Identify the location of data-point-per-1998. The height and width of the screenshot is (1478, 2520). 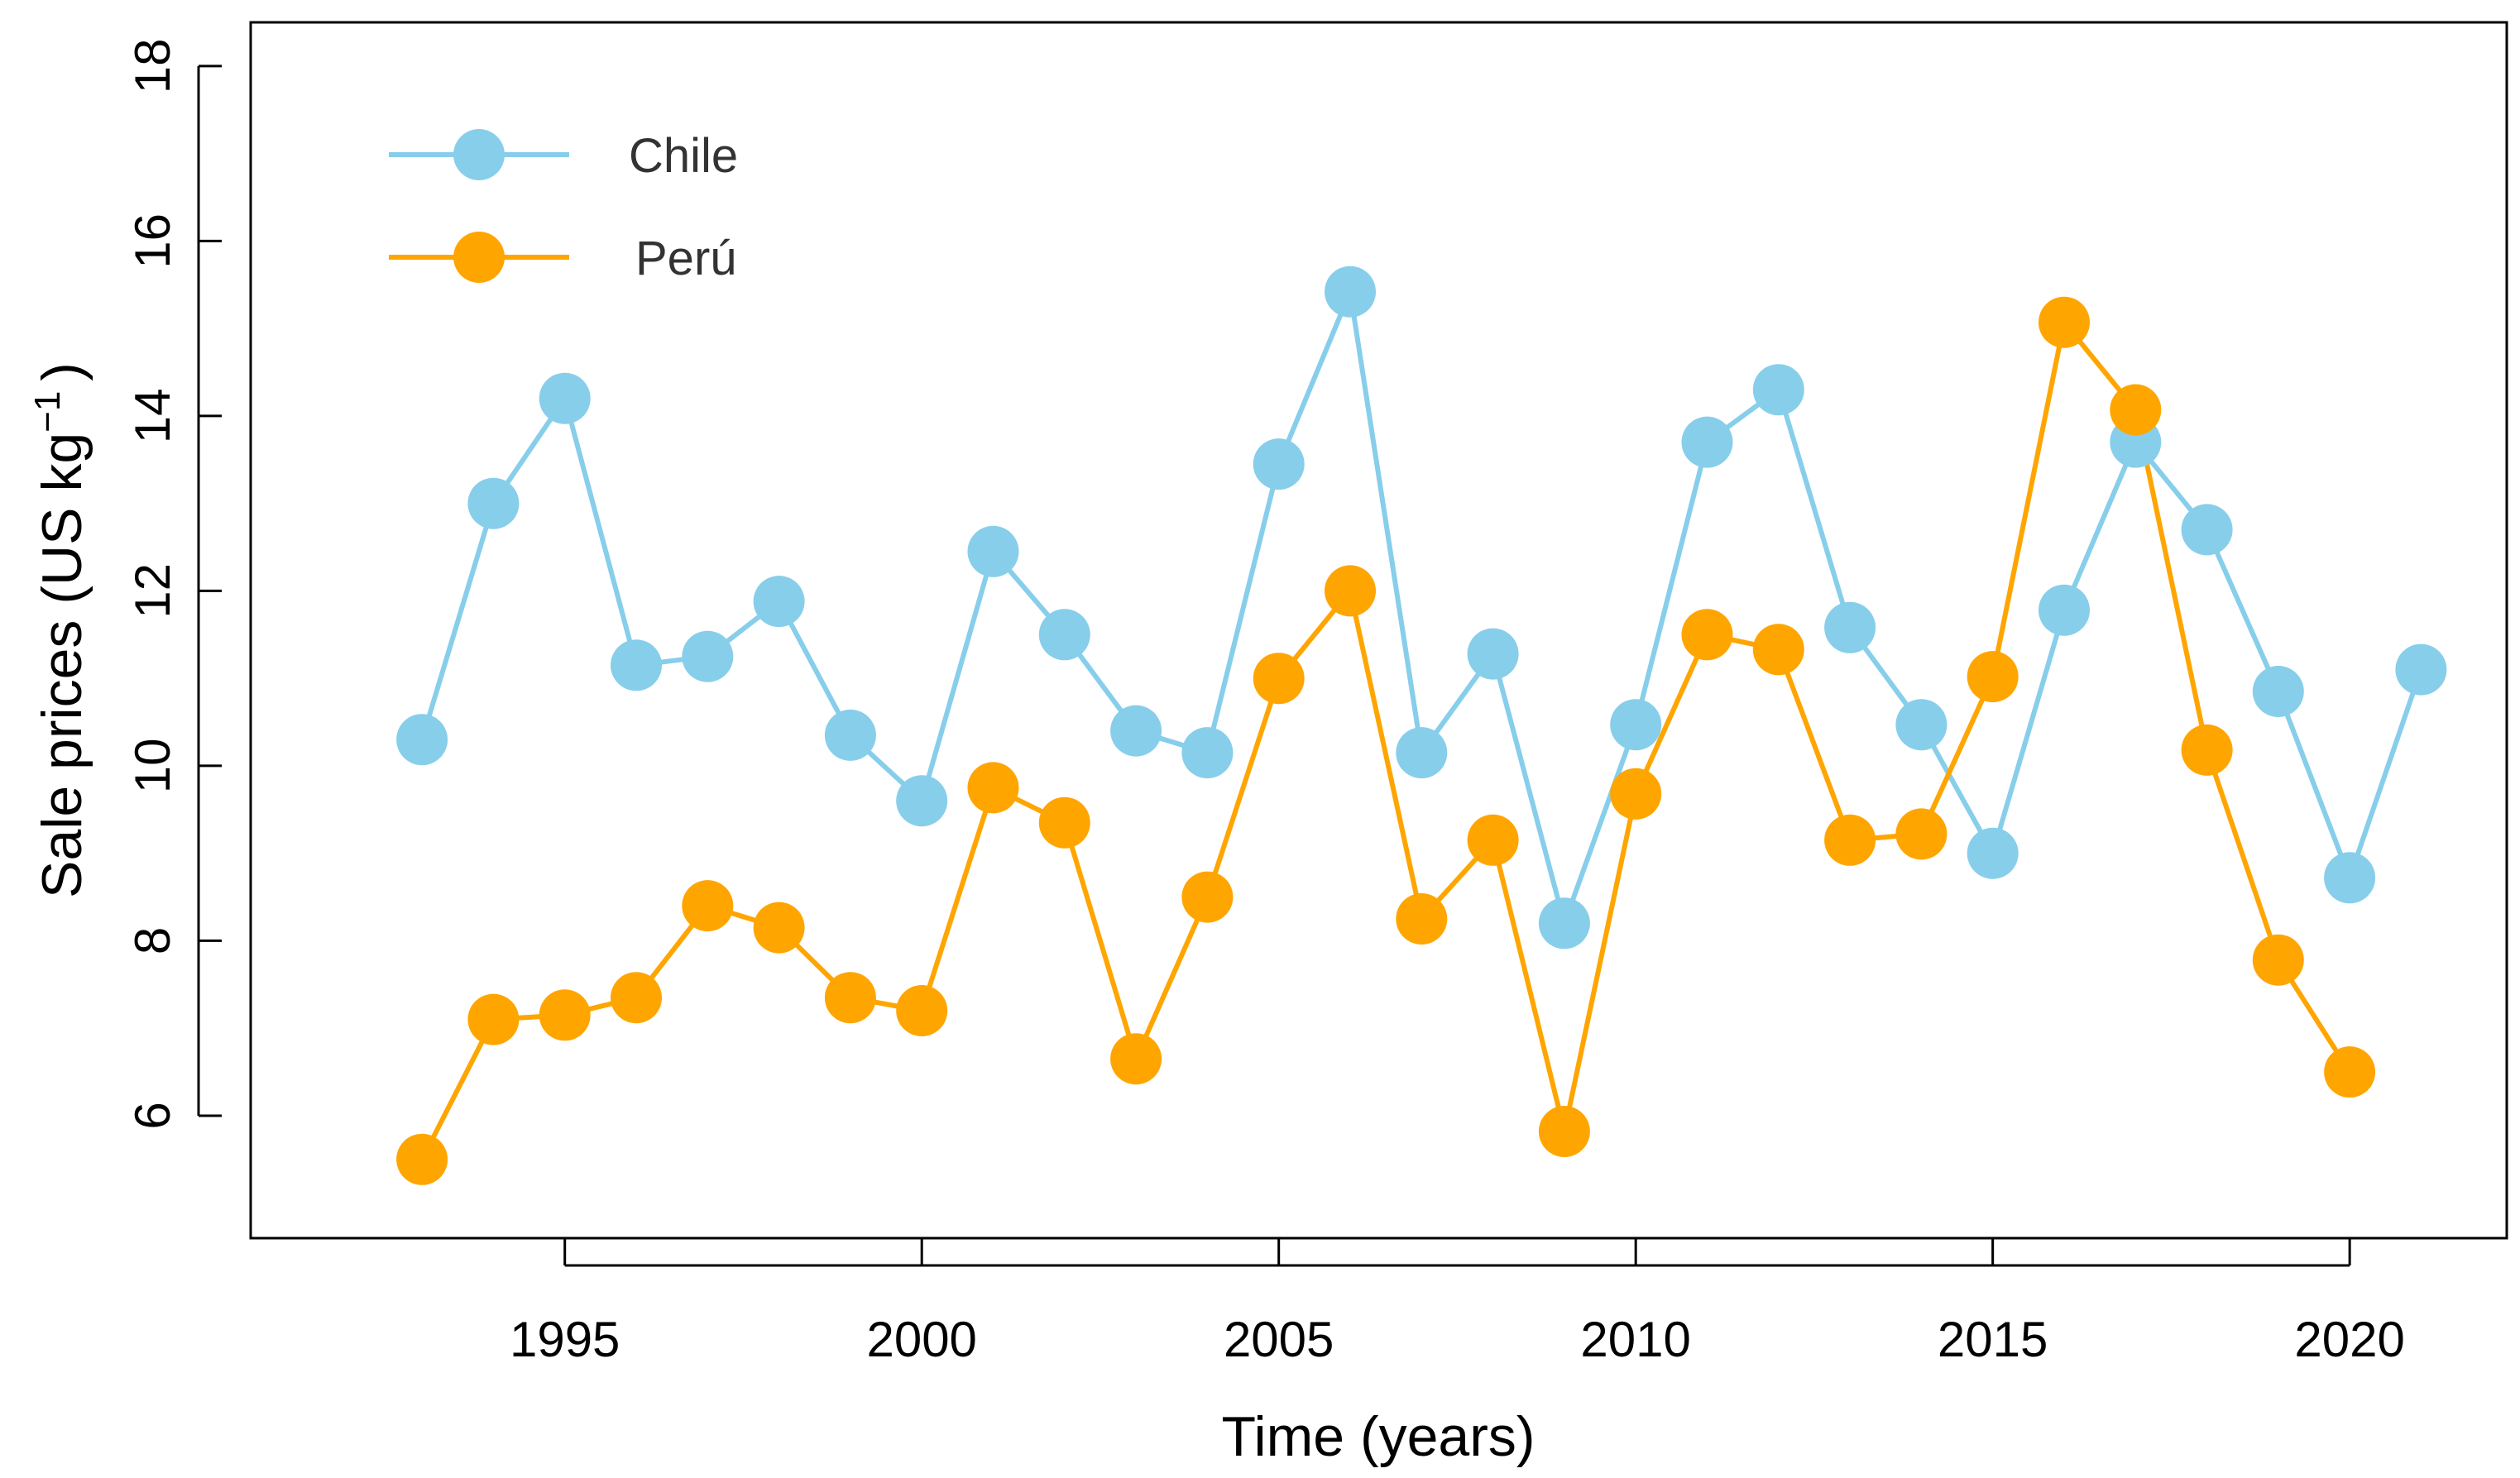
(779, 928).